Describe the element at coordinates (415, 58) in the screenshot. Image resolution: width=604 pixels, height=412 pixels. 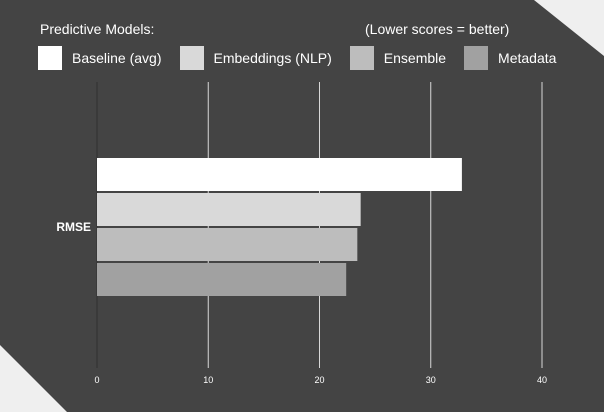
I see `legend-label-ensemble: Ensemble` at that location.